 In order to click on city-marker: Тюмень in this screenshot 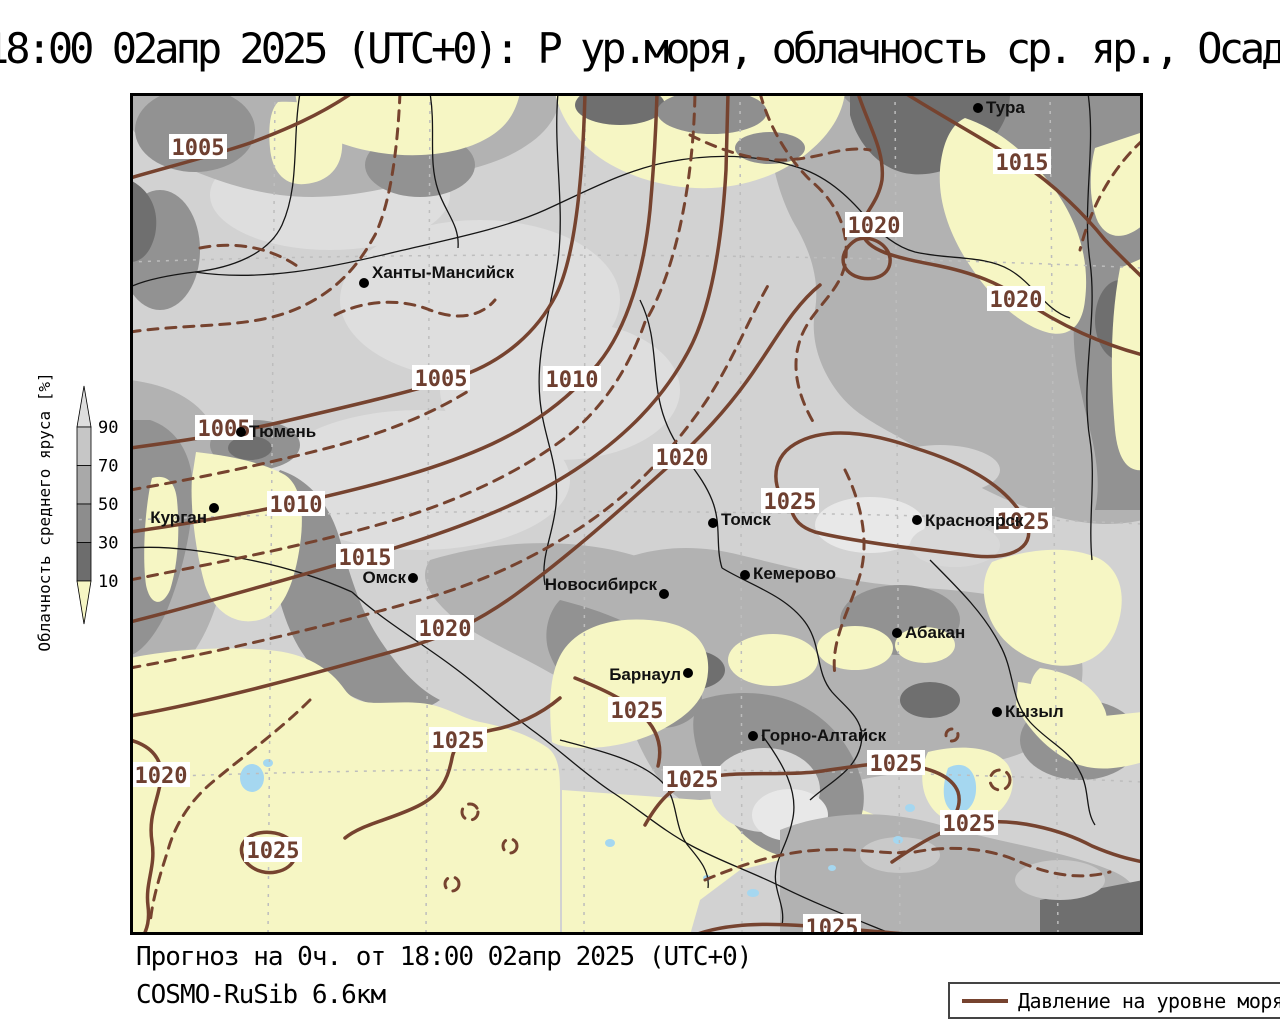, I will do `click(276, 431)`.